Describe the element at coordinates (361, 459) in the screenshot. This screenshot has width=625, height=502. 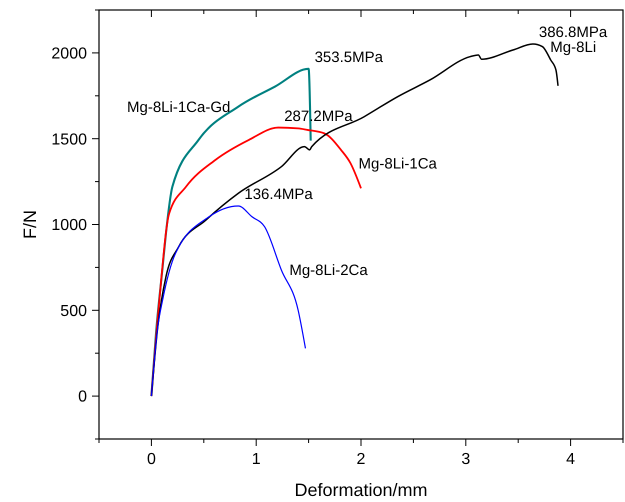
I see `x-tick-label: 2` at that location.